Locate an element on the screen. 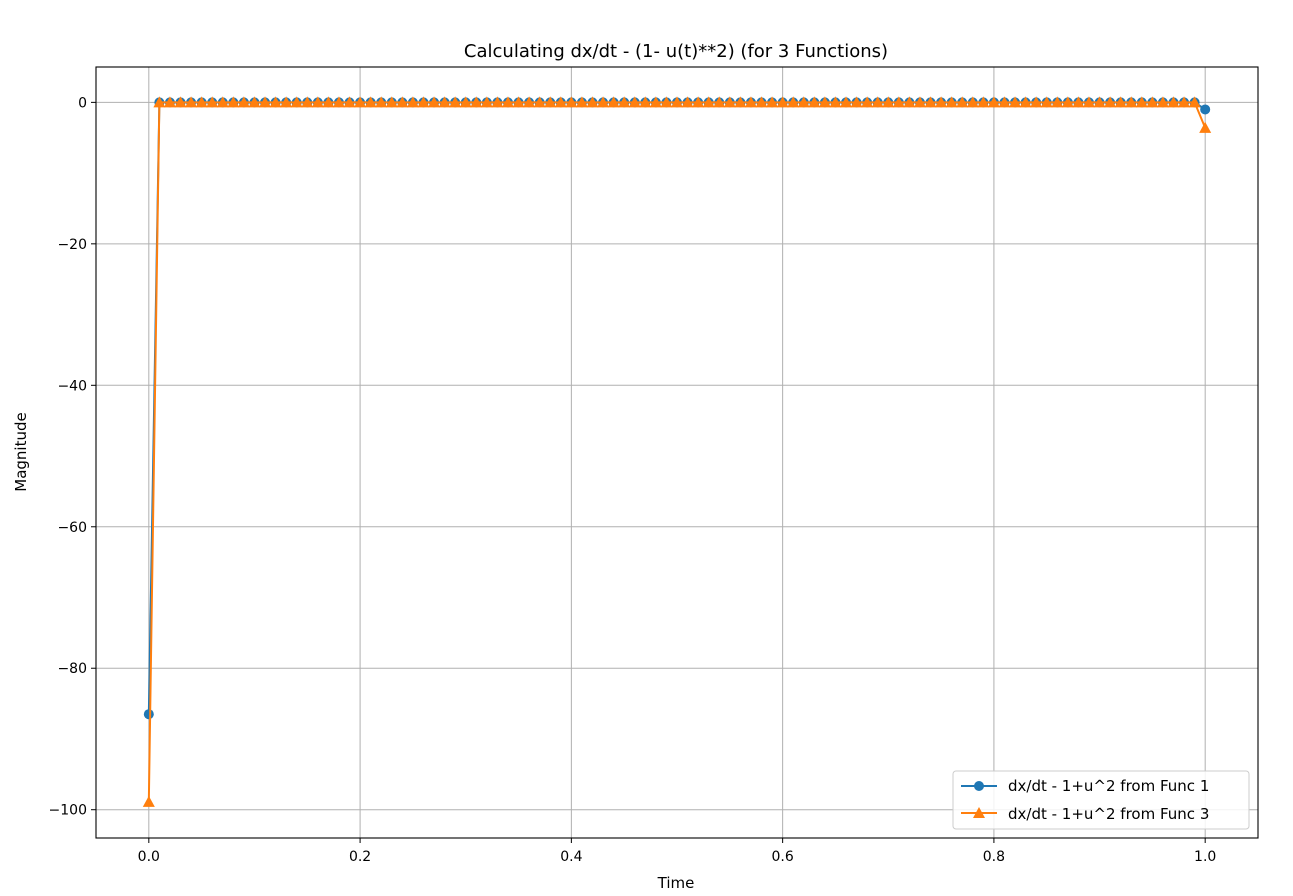 The image size is (1293, 896). y-tick-label: 0 is located at coordinates (82, 103).